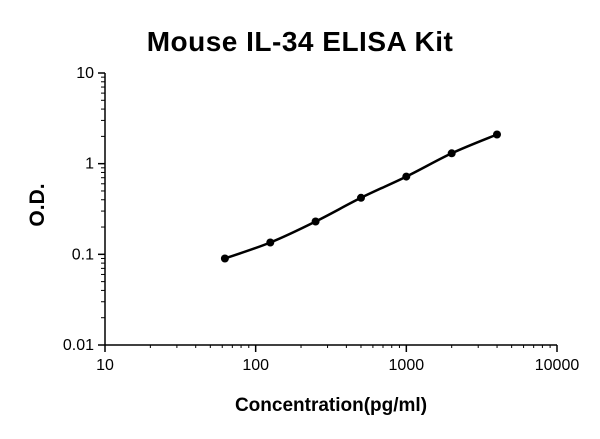  Describe the element at coordinates (105, 365) in the screenshot. I see `x-tick-label: 10` at that location.